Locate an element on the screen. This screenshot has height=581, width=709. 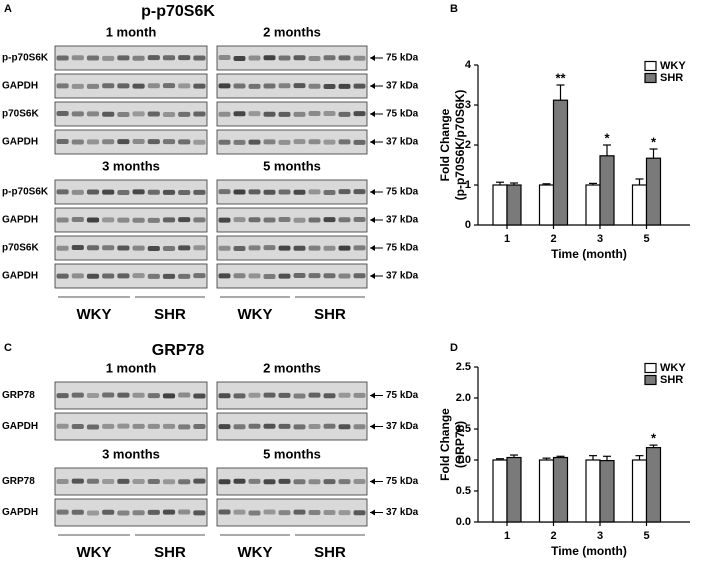
panel-letter: A is located at coordinates (8, 9).